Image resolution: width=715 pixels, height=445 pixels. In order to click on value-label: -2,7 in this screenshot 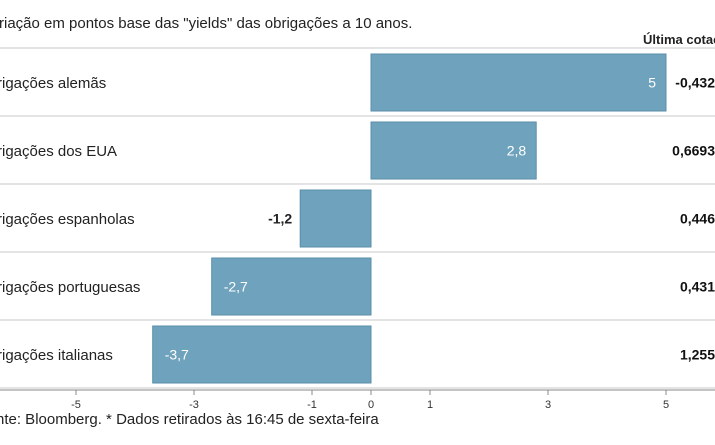, I will do `click(236, 287)`.